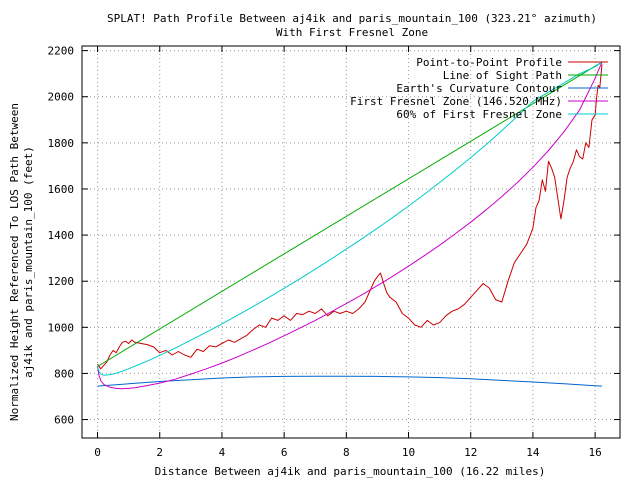 Image resolution: width=640 pixels, height=480 pixels. Describe the element at coordinates (28, 262) in the screenshot. I see `y-axis-label-line2: aj4ik and paris_mountain_100 (feet)` at that location.